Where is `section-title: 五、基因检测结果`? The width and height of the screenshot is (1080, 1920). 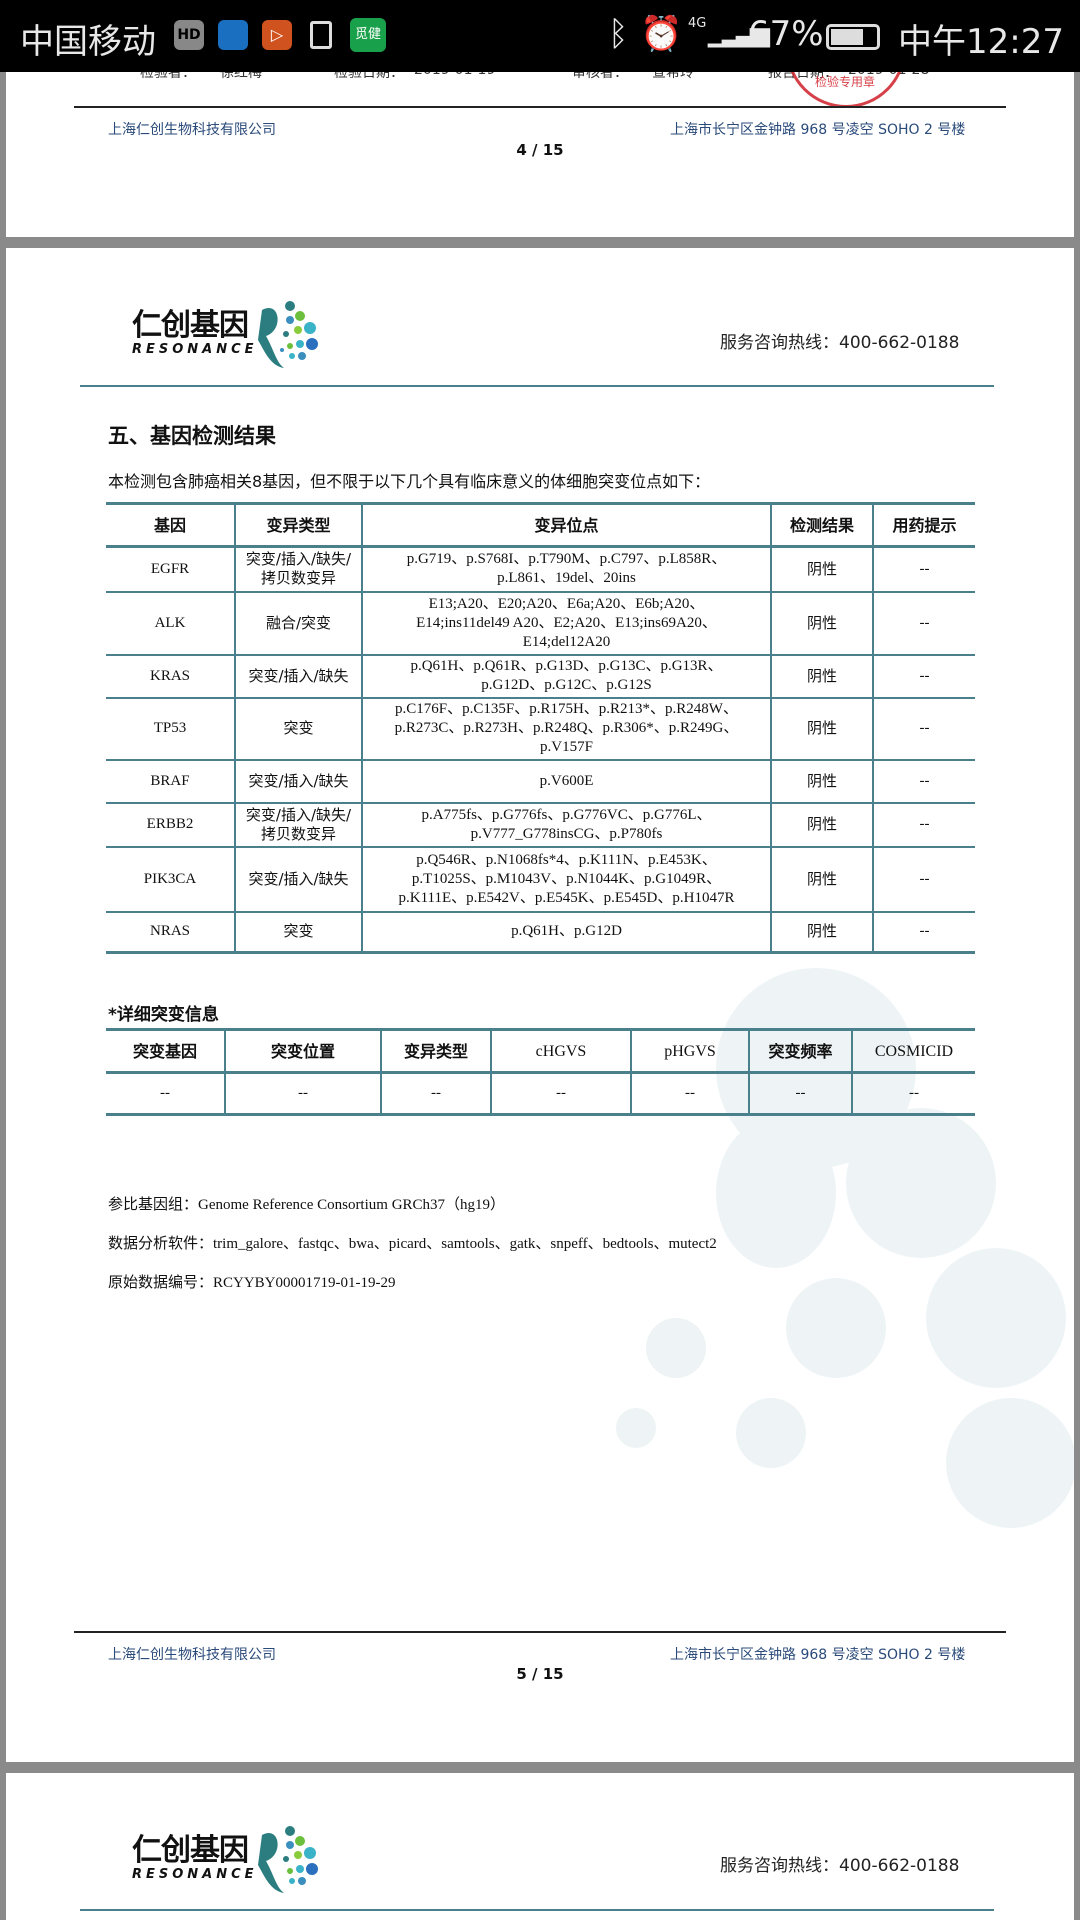 section-title: 五、基因检测结果 is located at coordinates (192, 436).